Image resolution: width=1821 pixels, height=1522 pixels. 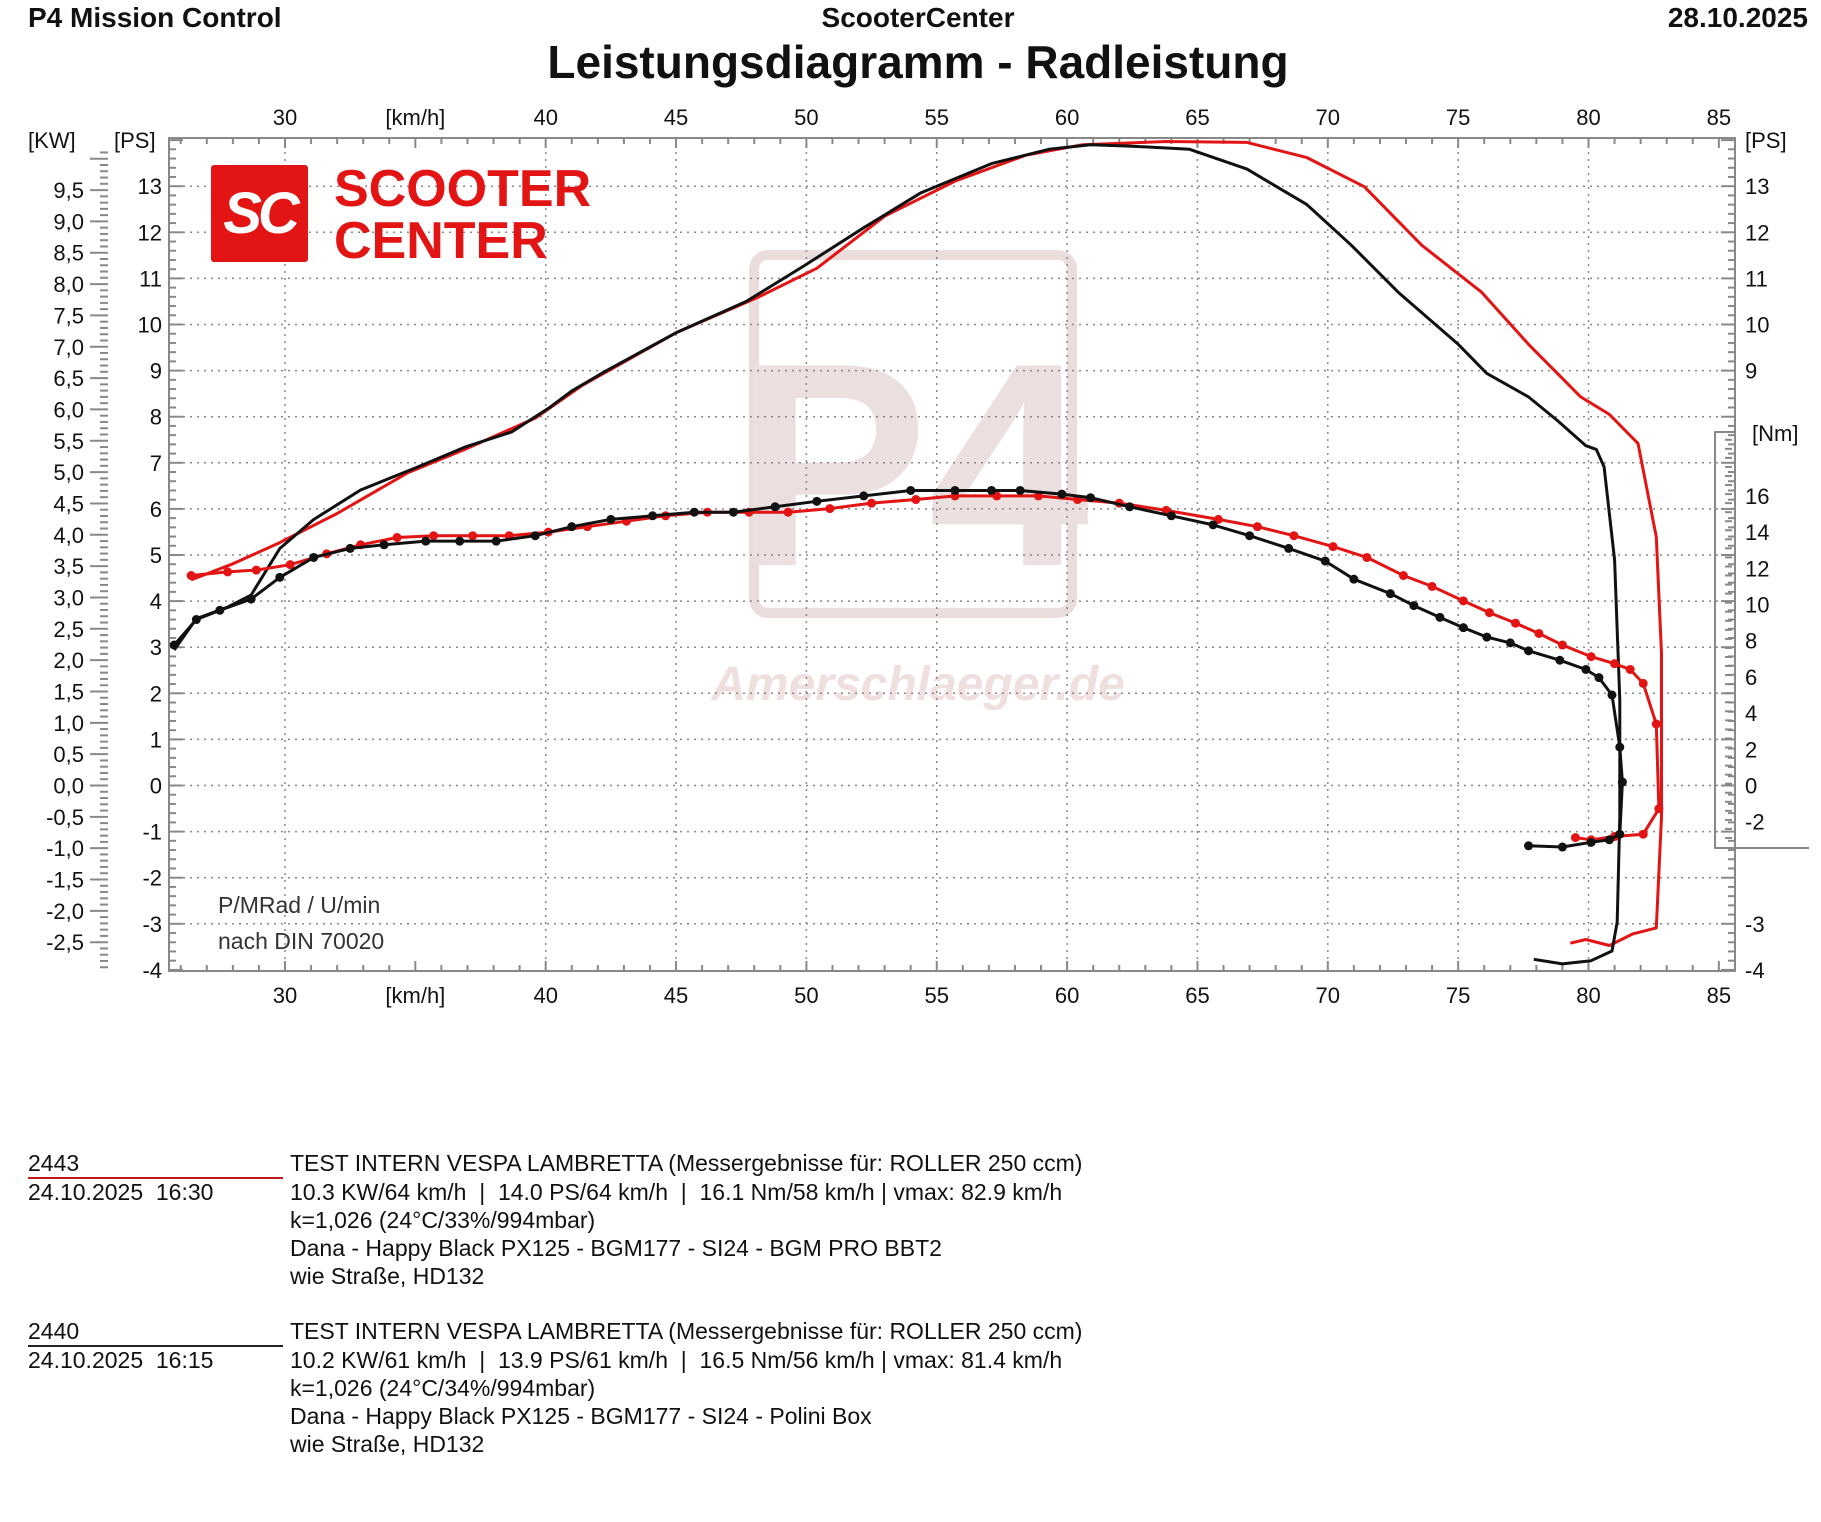 I want to click on x-tick-label-bottom: 30, so click(x=285, y=995).